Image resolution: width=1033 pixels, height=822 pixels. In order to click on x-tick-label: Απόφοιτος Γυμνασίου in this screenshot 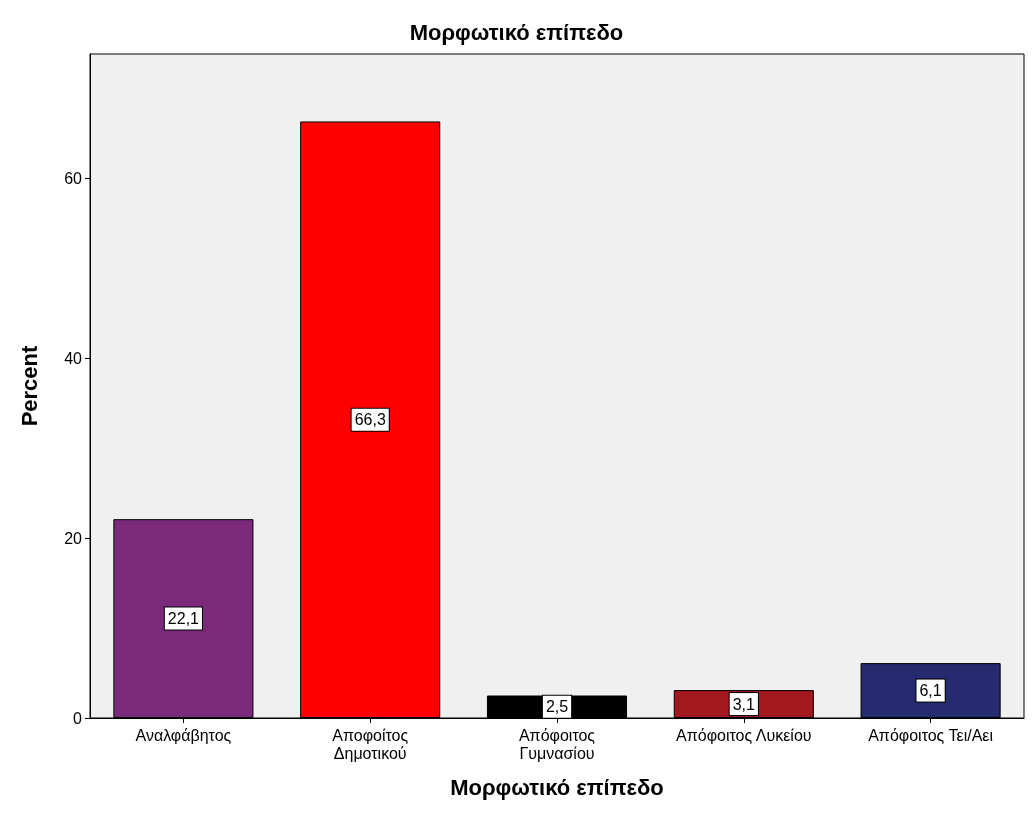, I will do `click(557, 744)`.